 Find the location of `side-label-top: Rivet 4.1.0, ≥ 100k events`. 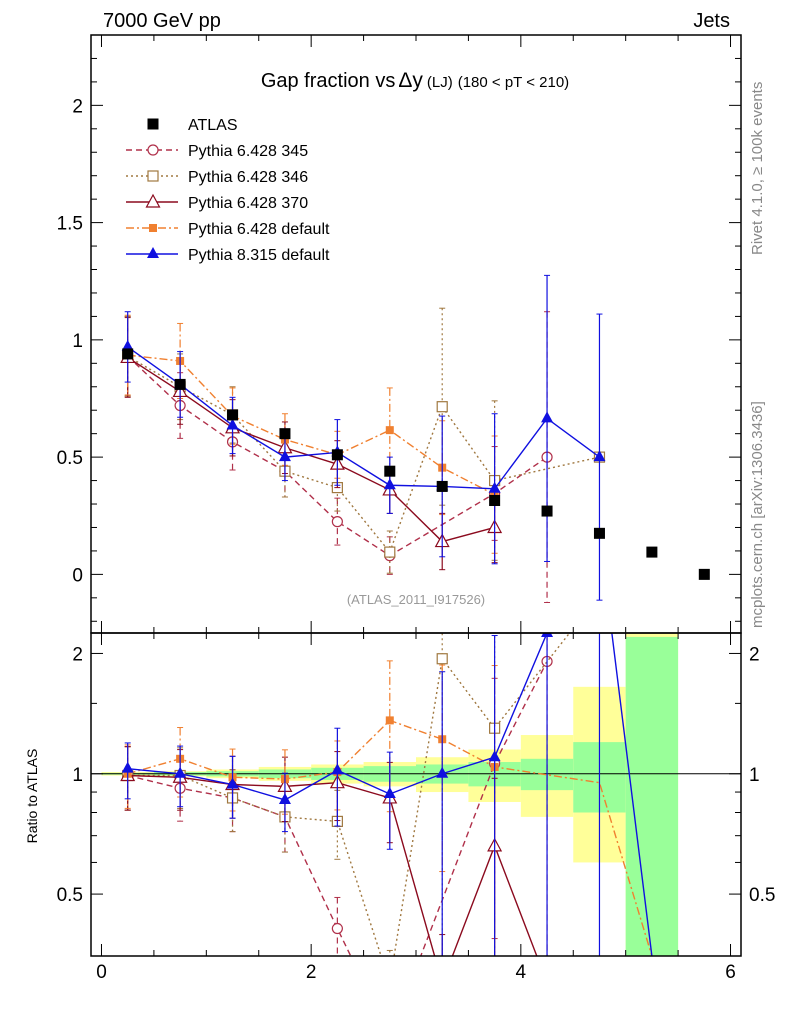

side-label-top: Rivet 4.1.0, ≥ 100k events is located at coordinates (757, 168).